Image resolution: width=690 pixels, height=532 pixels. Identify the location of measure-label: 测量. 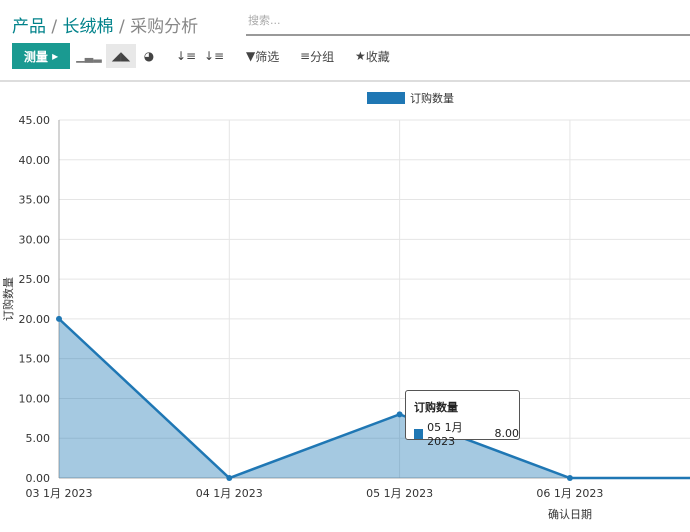
(35, 56).